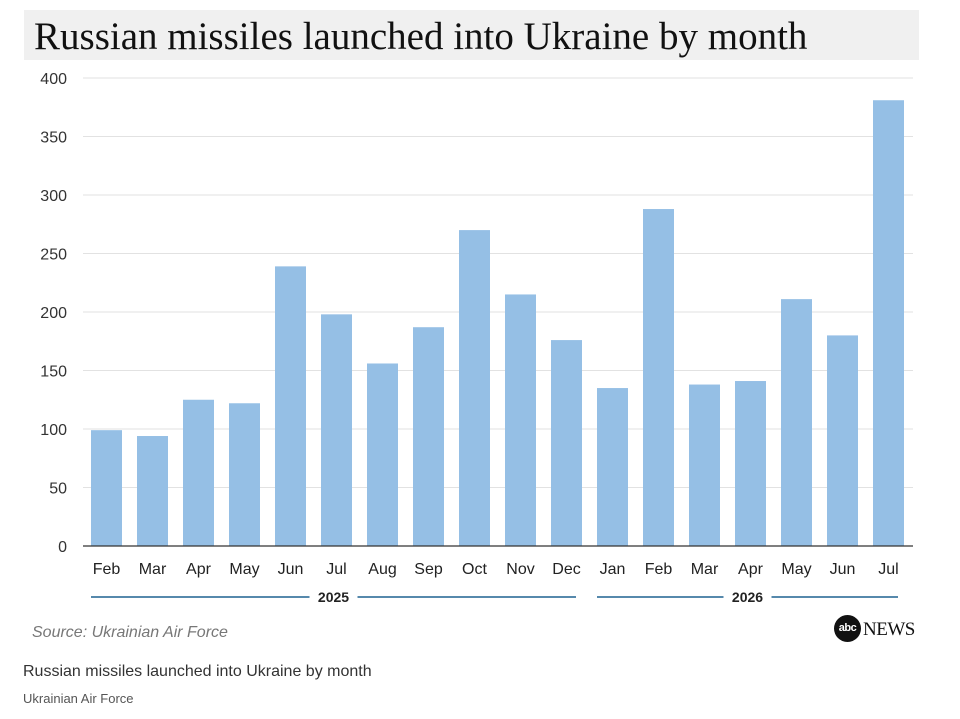  I want to click on y-tick-label: 200, so click(53, 313).